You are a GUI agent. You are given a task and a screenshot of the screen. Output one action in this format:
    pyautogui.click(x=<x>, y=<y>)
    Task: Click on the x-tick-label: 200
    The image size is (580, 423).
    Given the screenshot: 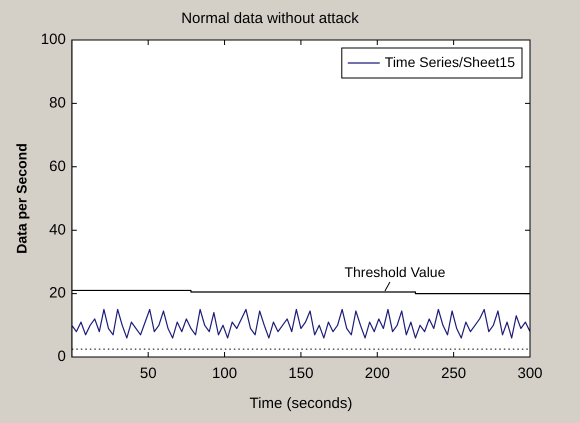 What is the action you would take?
    pyautogui.click(x=377, y=373)
    